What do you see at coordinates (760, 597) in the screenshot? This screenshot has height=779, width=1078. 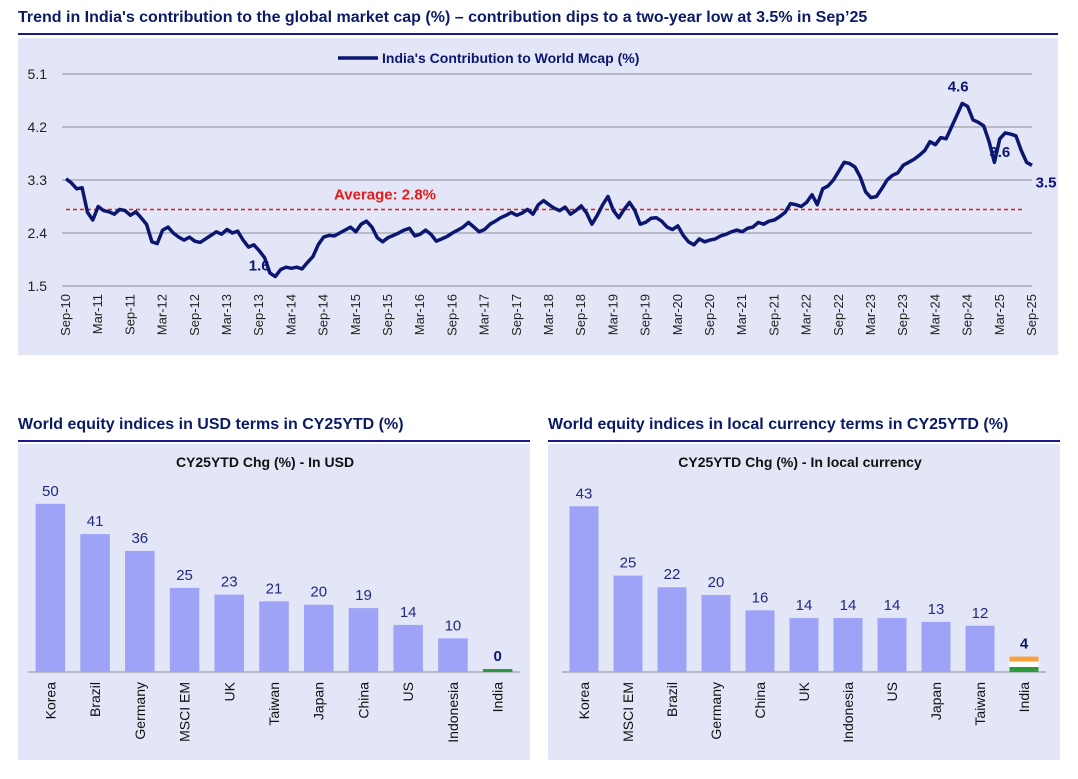 I see `bar-value-label: 16` at bounding box center [760, 597].